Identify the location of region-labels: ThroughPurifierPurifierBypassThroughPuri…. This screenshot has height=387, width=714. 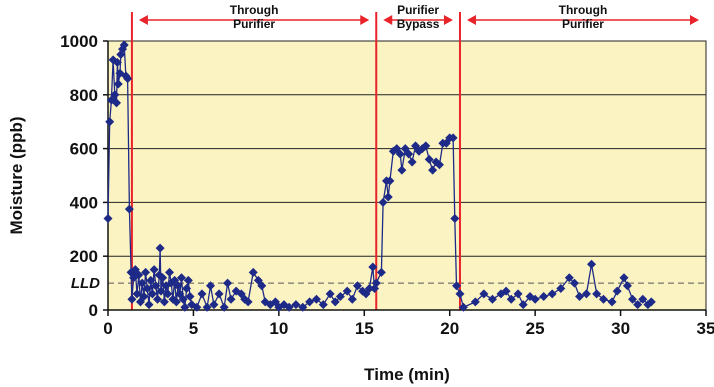
(419, 17).